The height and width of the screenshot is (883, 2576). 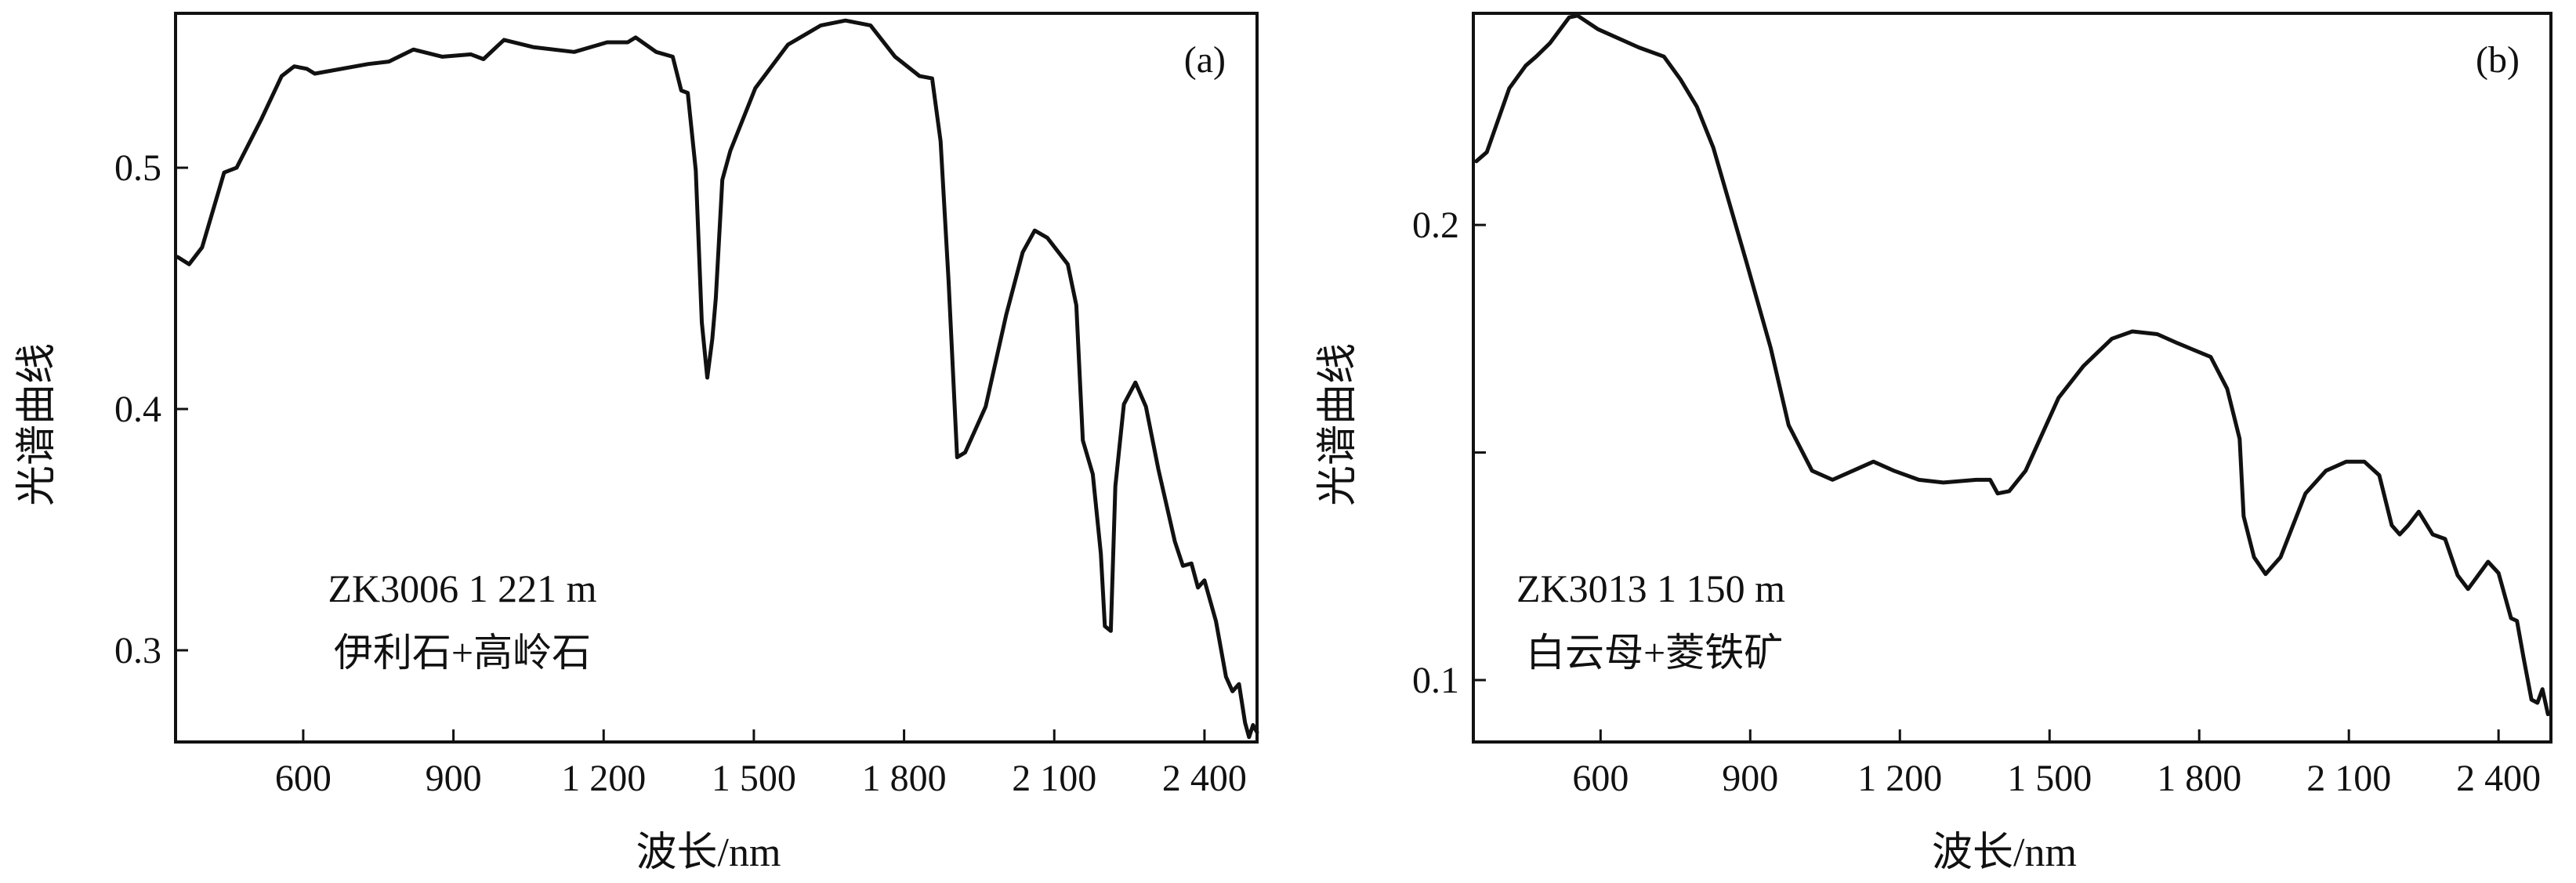 I want to click on panel-label: (b), so click(x=2498, y=60).